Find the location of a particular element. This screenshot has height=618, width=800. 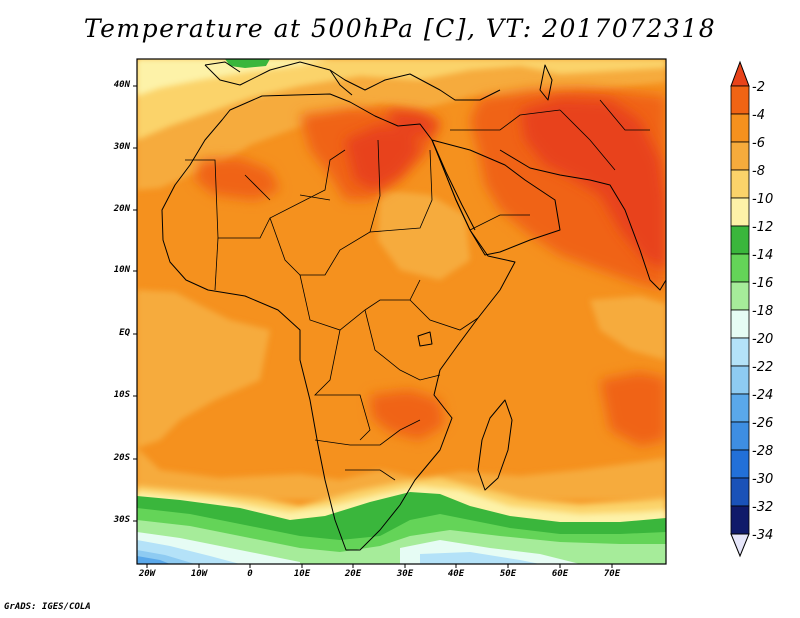

colorbar-label: -32 is located at coordinates (763, 507).